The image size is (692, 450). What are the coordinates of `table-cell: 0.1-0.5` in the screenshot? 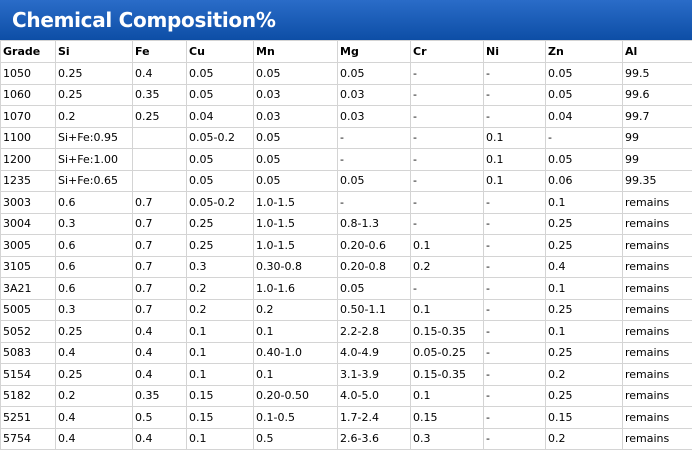 It's located at (295, 417).